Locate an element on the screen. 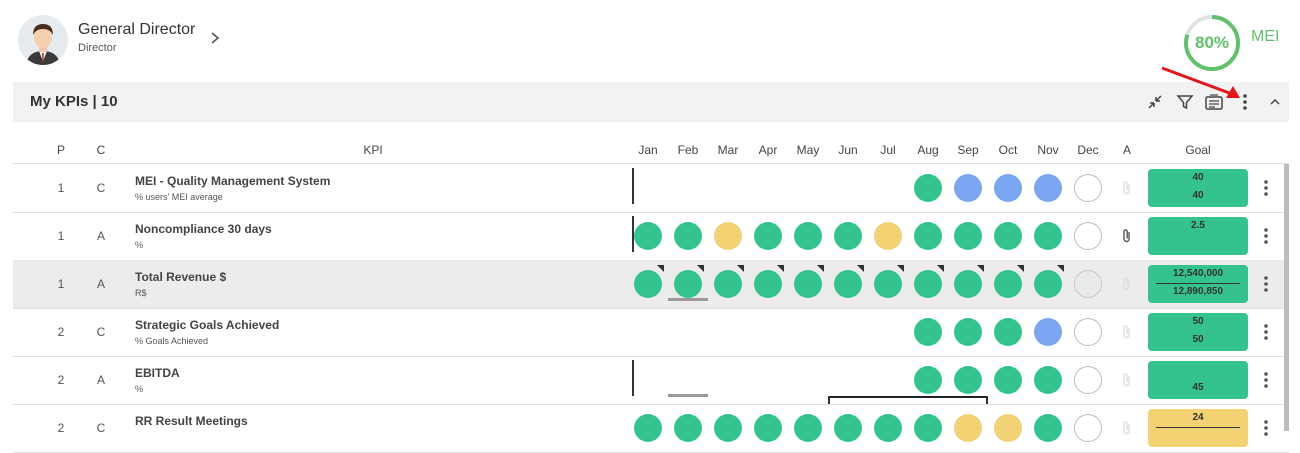 This screenshot has height=453, width=1300. column-header-dec: Dec is located at coordinates (1088, 150).